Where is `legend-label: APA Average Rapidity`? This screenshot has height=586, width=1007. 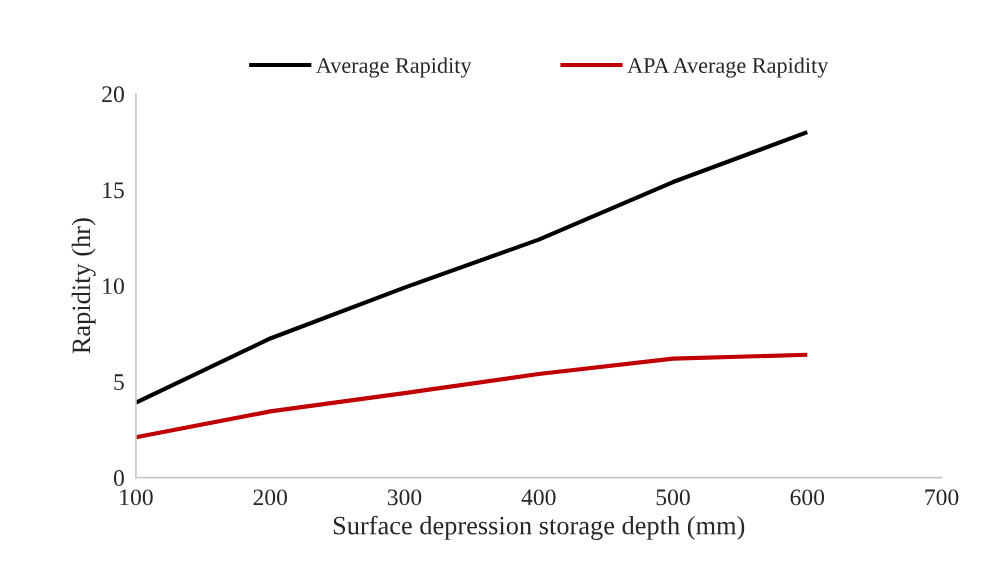
legend-label: APA Average Rapidity is located at coordinates (728, 67).